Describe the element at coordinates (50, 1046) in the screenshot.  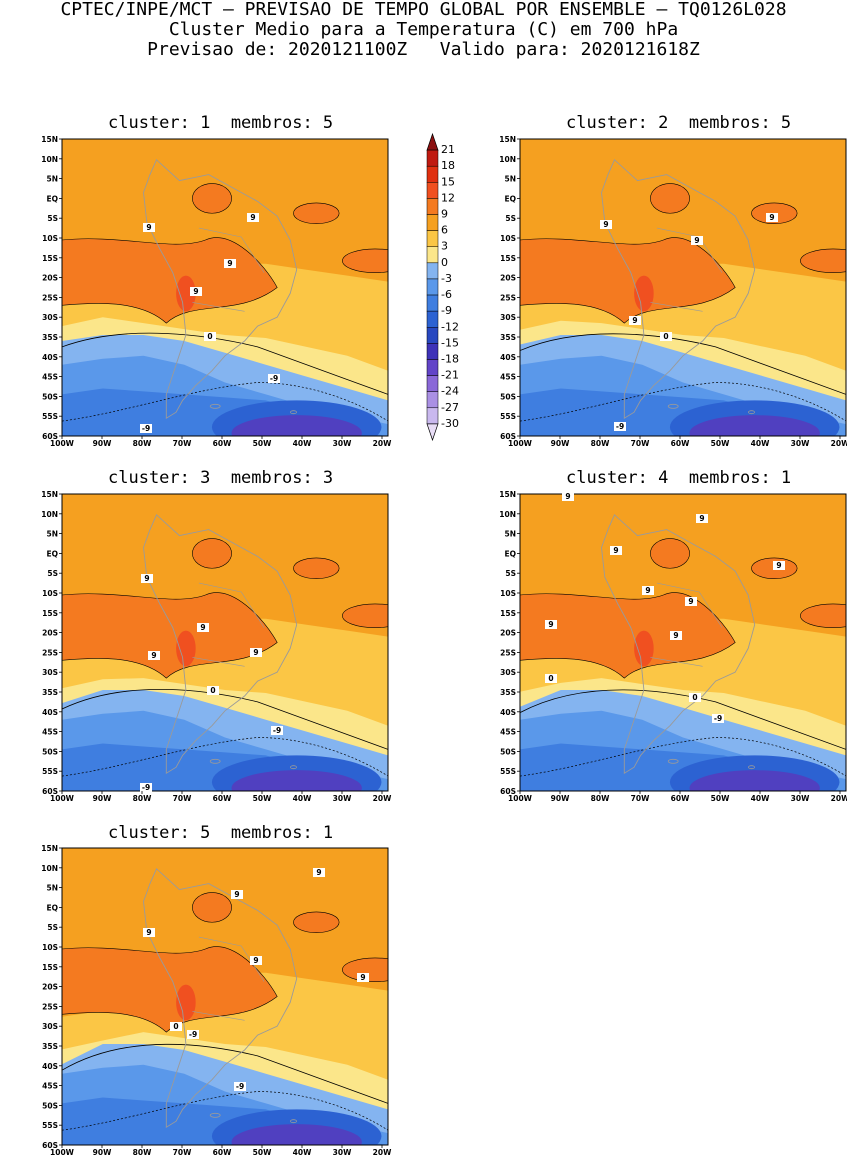
I see `lat-label: 35S` at that location.